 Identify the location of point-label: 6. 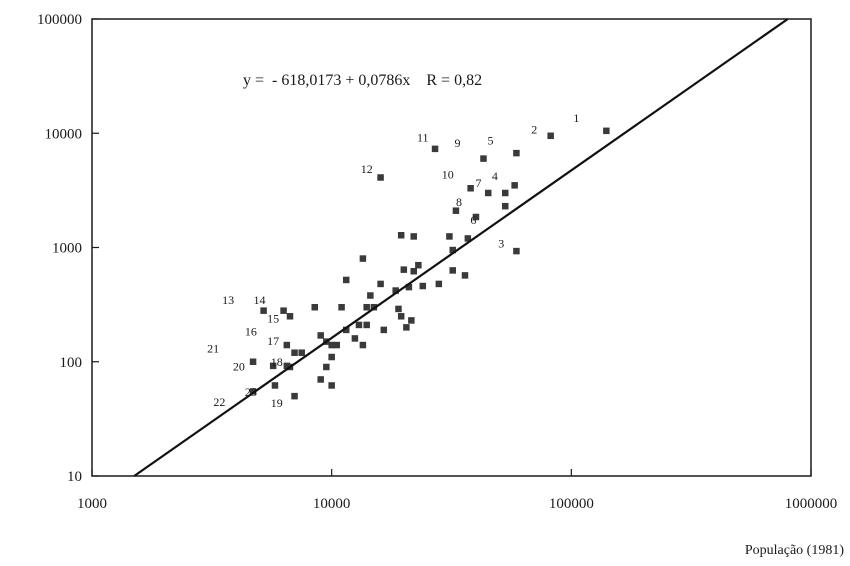
(473, 220).